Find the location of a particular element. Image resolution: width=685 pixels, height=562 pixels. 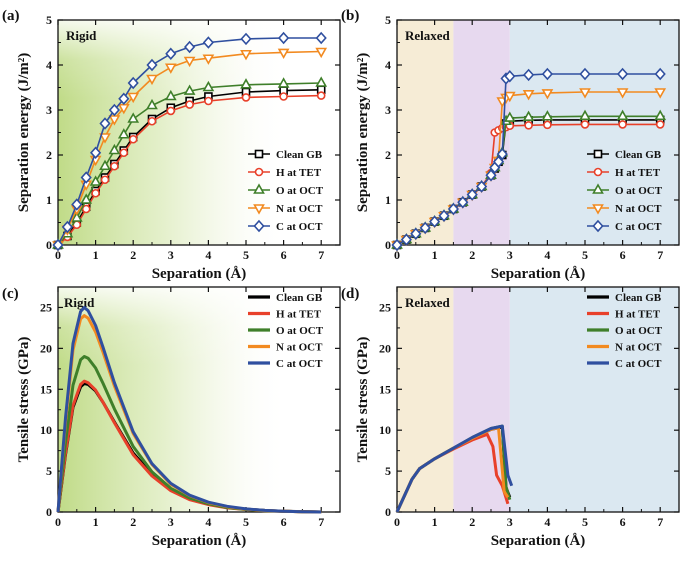

legend-item: Clean GB is located at coordinates (285, 298).